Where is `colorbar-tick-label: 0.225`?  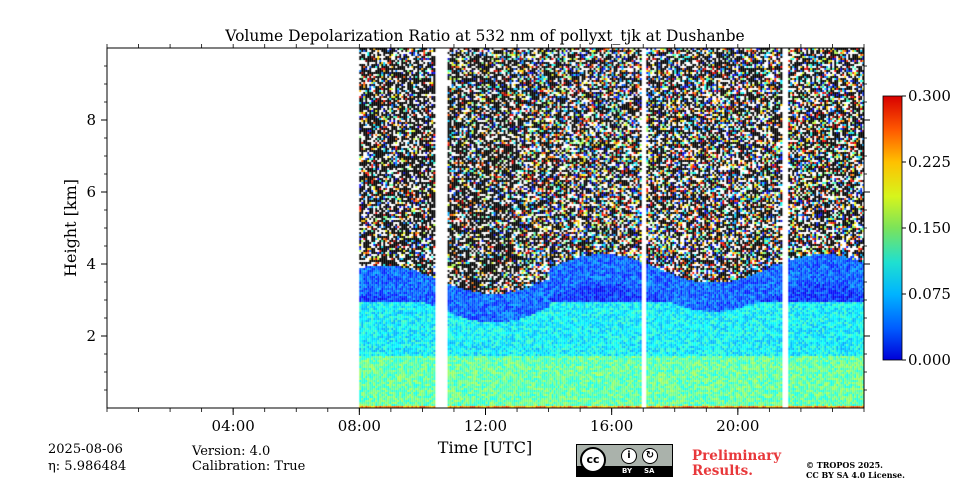
colorbar-tick-label: 0.225 is located at coordinates (929, 162).